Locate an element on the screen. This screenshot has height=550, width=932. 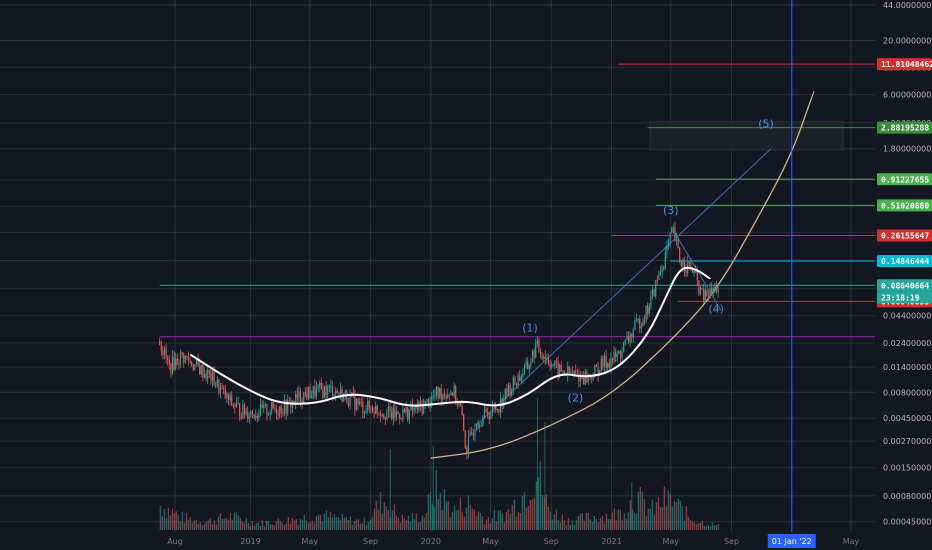
x-tick-label: 2021 is located at coordinates (611, 541).